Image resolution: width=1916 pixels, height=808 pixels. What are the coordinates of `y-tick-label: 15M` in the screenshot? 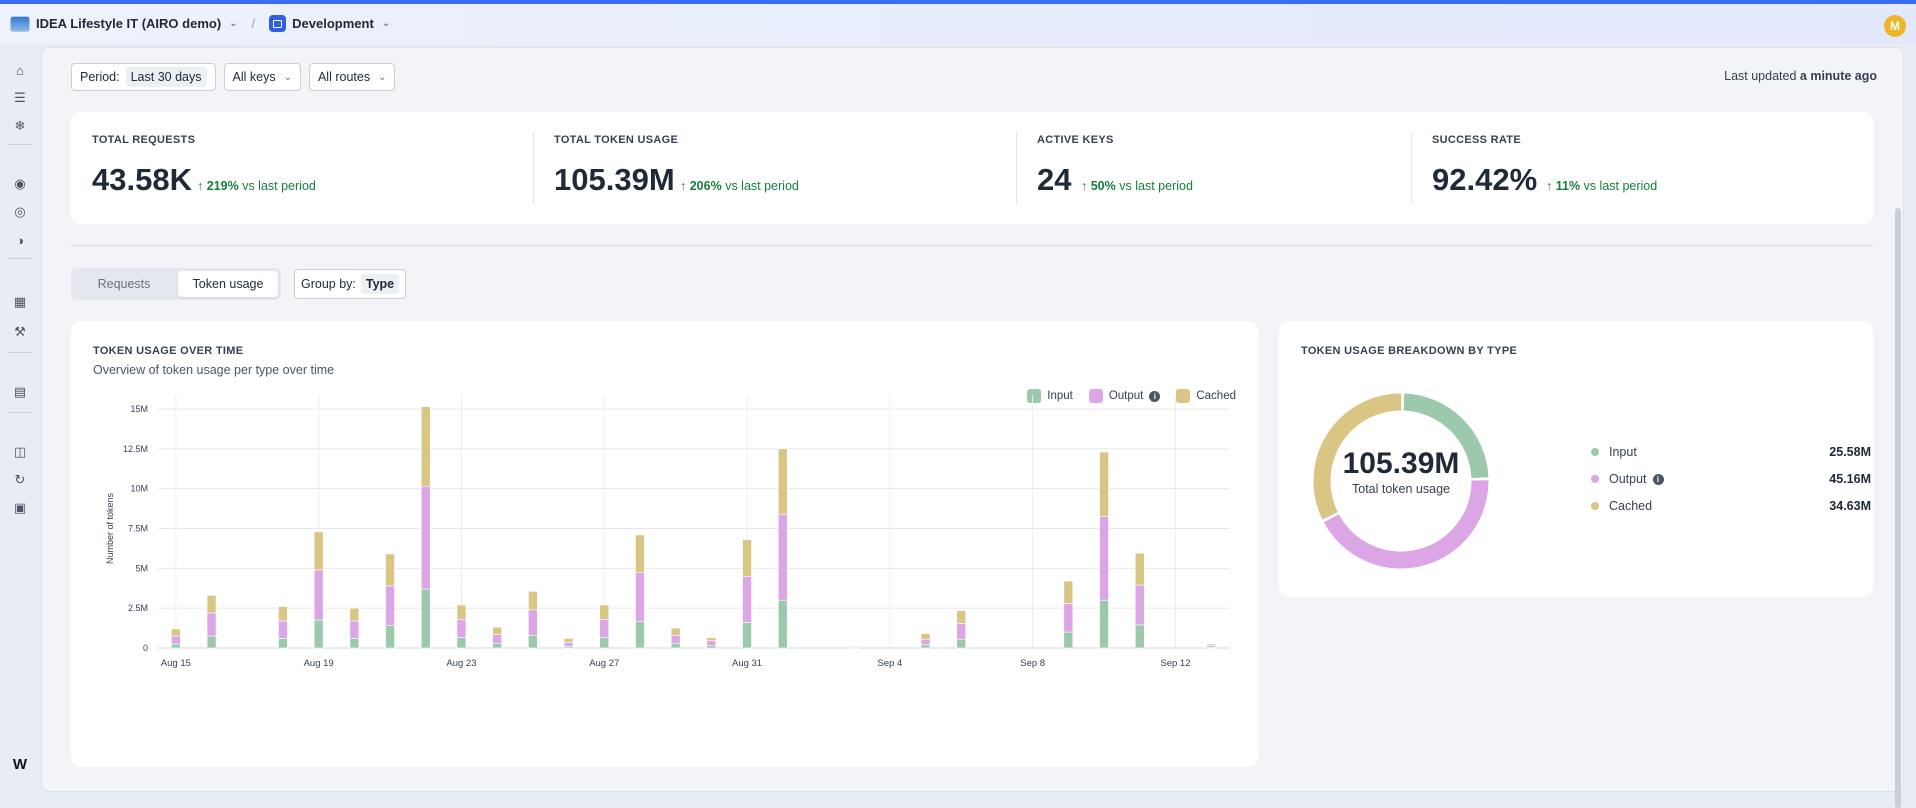 It's located at (139, 409).